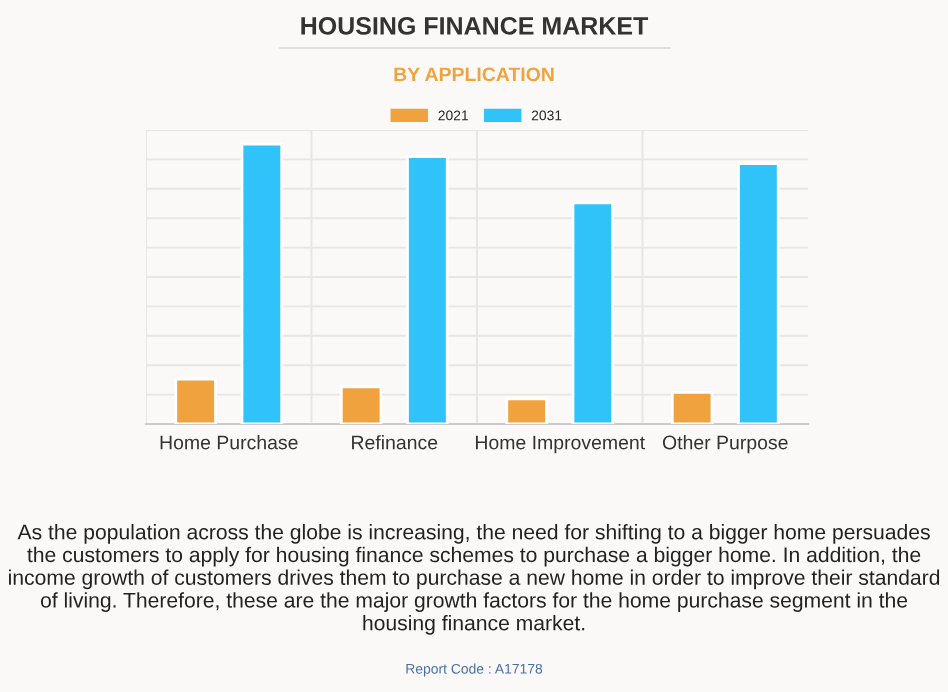 The image size is (948, 692). Describe the element at coordinates (560, 444) in the screenshot. I see `x-tick-label: Home Improvement` at that location.